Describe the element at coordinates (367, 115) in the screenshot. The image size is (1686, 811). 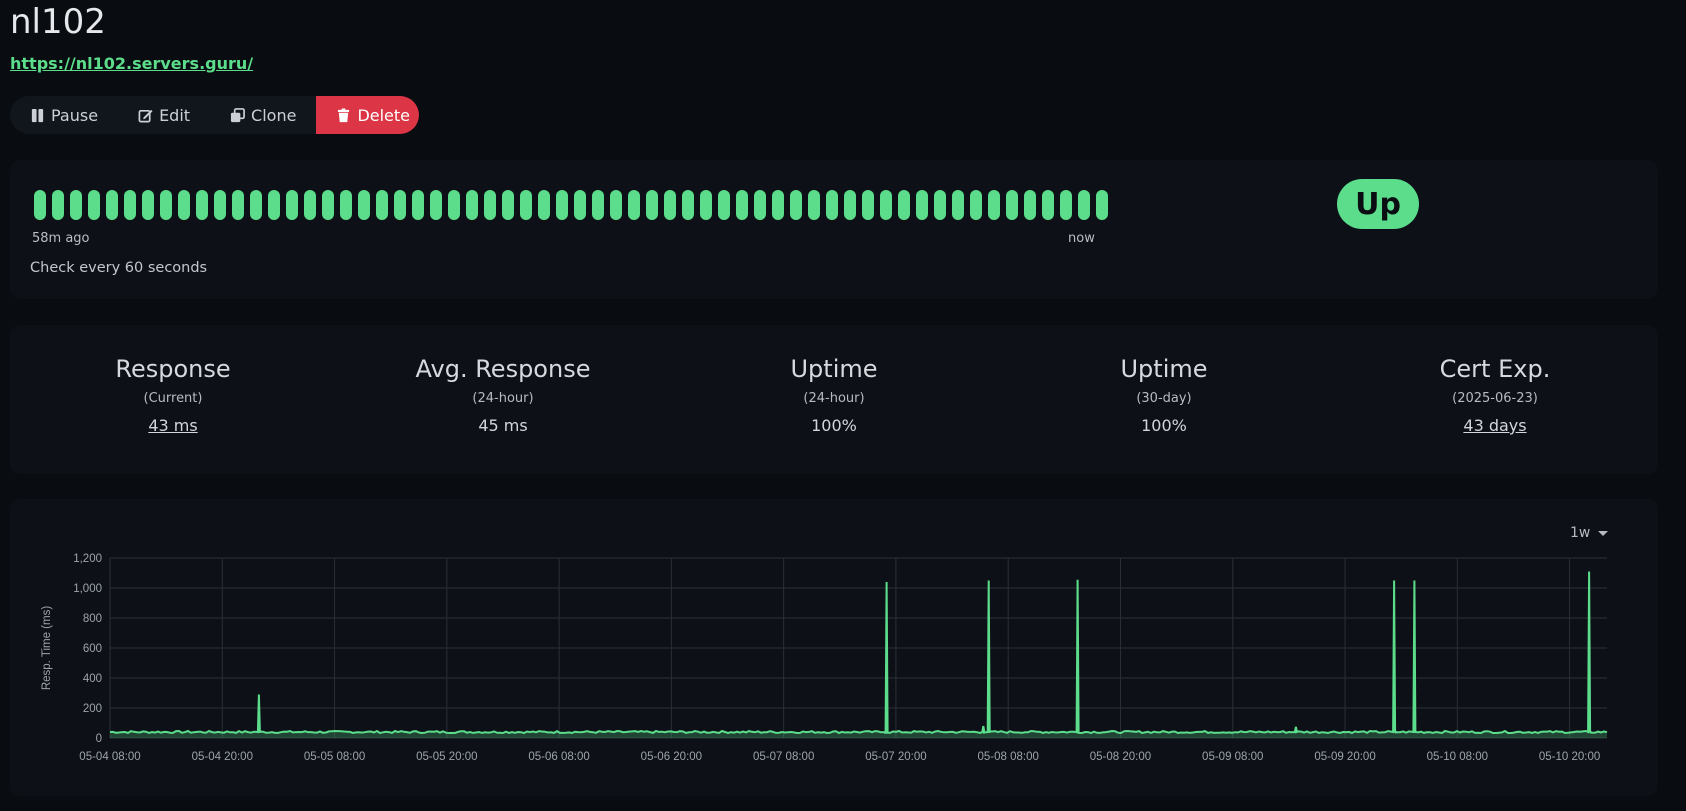
I see `delete-button: Delete` at that location.